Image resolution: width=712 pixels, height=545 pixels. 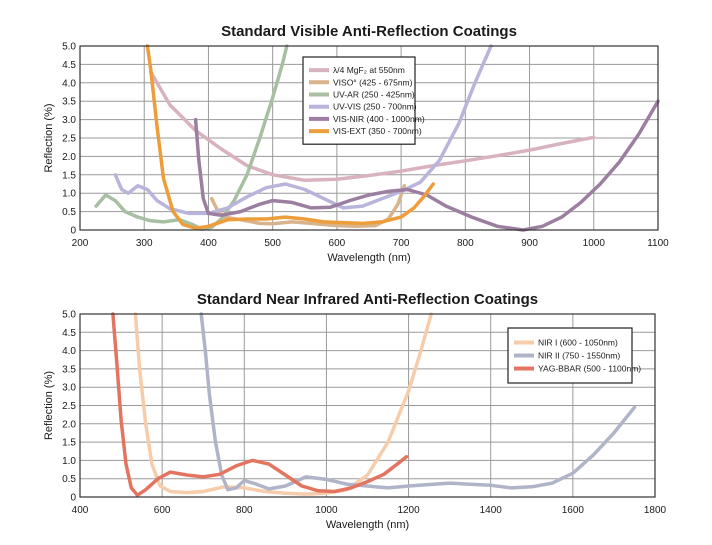 What do you see at coordinates (658, 243) in the screenshot?
I see `x-tick-label: 1100` at bounding box center [658, 243].